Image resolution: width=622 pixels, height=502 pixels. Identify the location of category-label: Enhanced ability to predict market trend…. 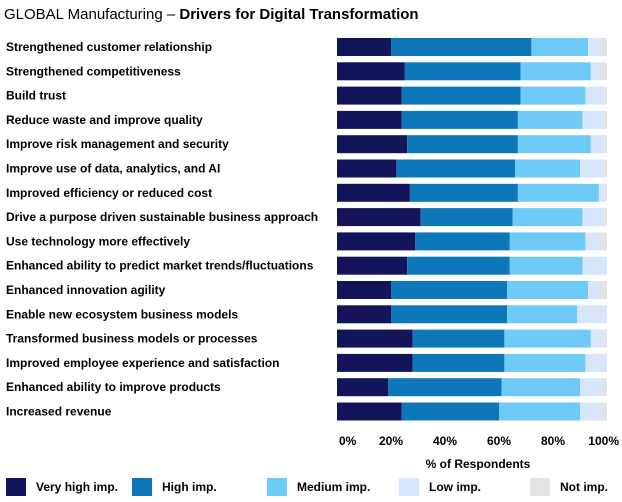
(160, 266).